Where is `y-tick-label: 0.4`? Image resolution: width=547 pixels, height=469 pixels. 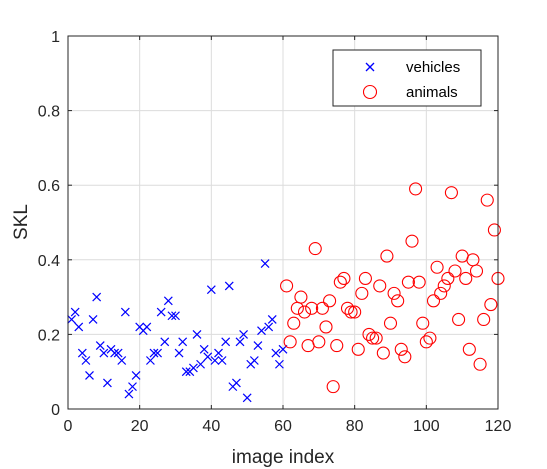
y-tick-label: 0.4 is located at coordinates (49, 261).